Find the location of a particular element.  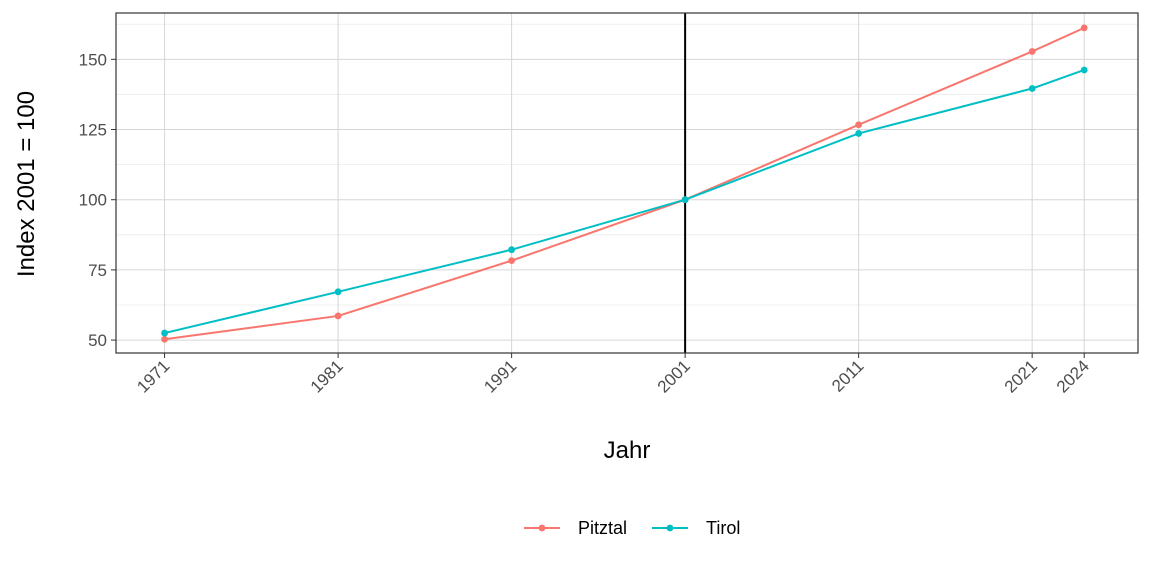

legend-label: Tirol is located at coordinates (723, 528).